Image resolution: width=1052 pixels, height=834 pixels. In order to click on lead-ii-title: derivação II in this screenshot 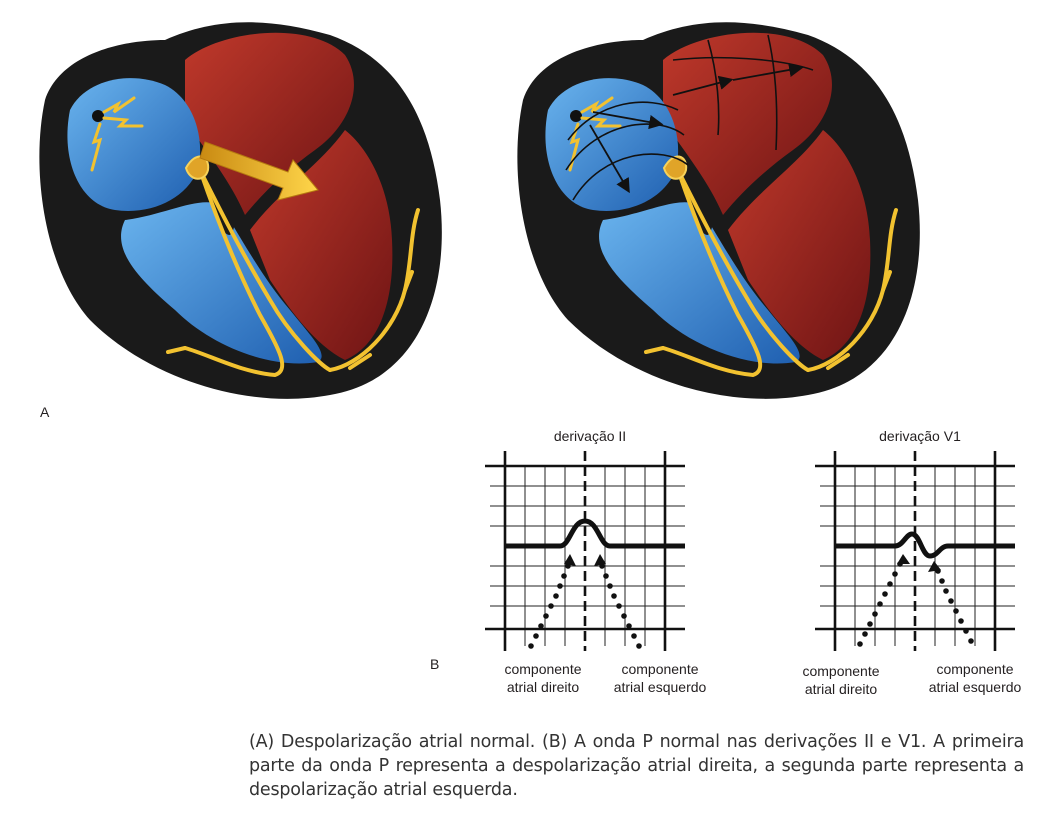, I will do `click(590, 436)`.